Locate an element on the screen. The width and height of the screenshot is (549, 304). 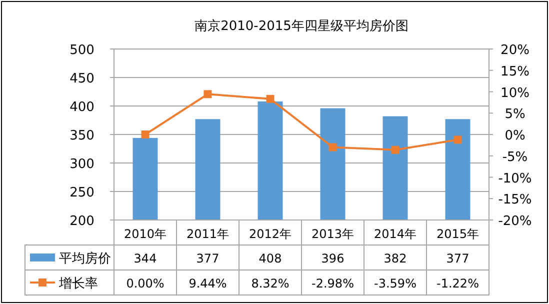
y-tick-label: 450 is located at coordinates (82, 79).